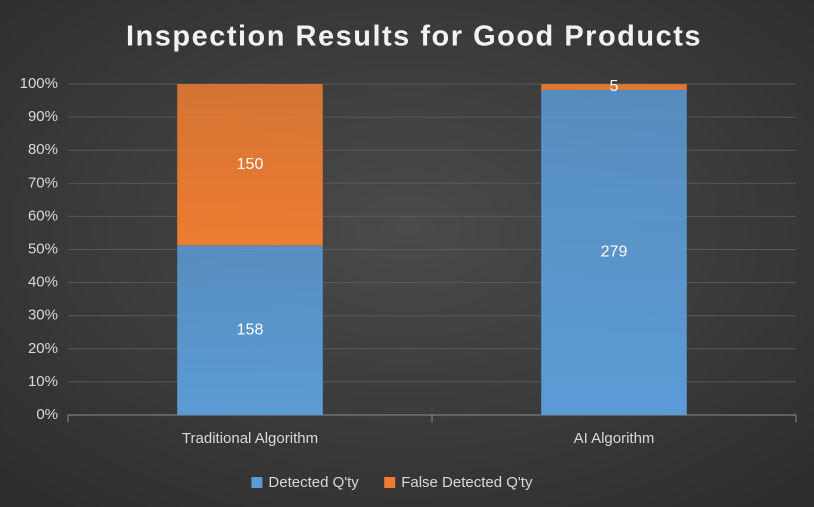  I want to click on chart-title: Inspection Results for Good Products, so click(414, 37).